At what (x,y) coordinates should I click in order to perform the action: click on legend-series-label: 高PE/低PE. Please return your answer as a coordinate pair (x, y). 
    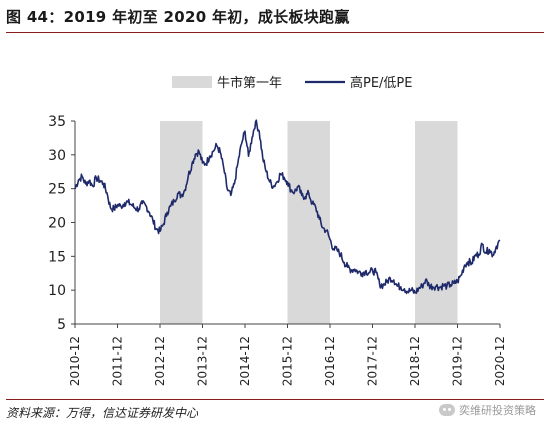
    Looking at the image, I should click on (381, 83).